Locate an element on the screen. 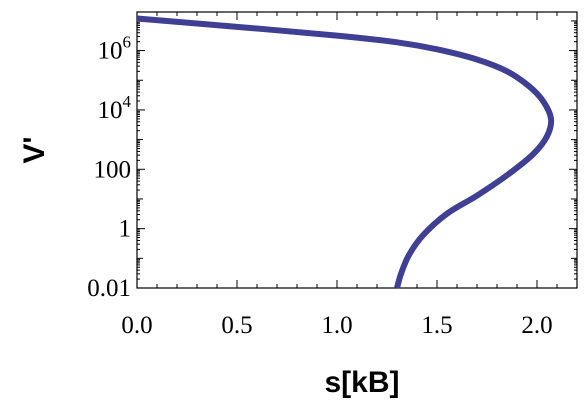 This screenshot has width=588, height=400. y-tick-label: 1 is located at coordinates (125, 229).